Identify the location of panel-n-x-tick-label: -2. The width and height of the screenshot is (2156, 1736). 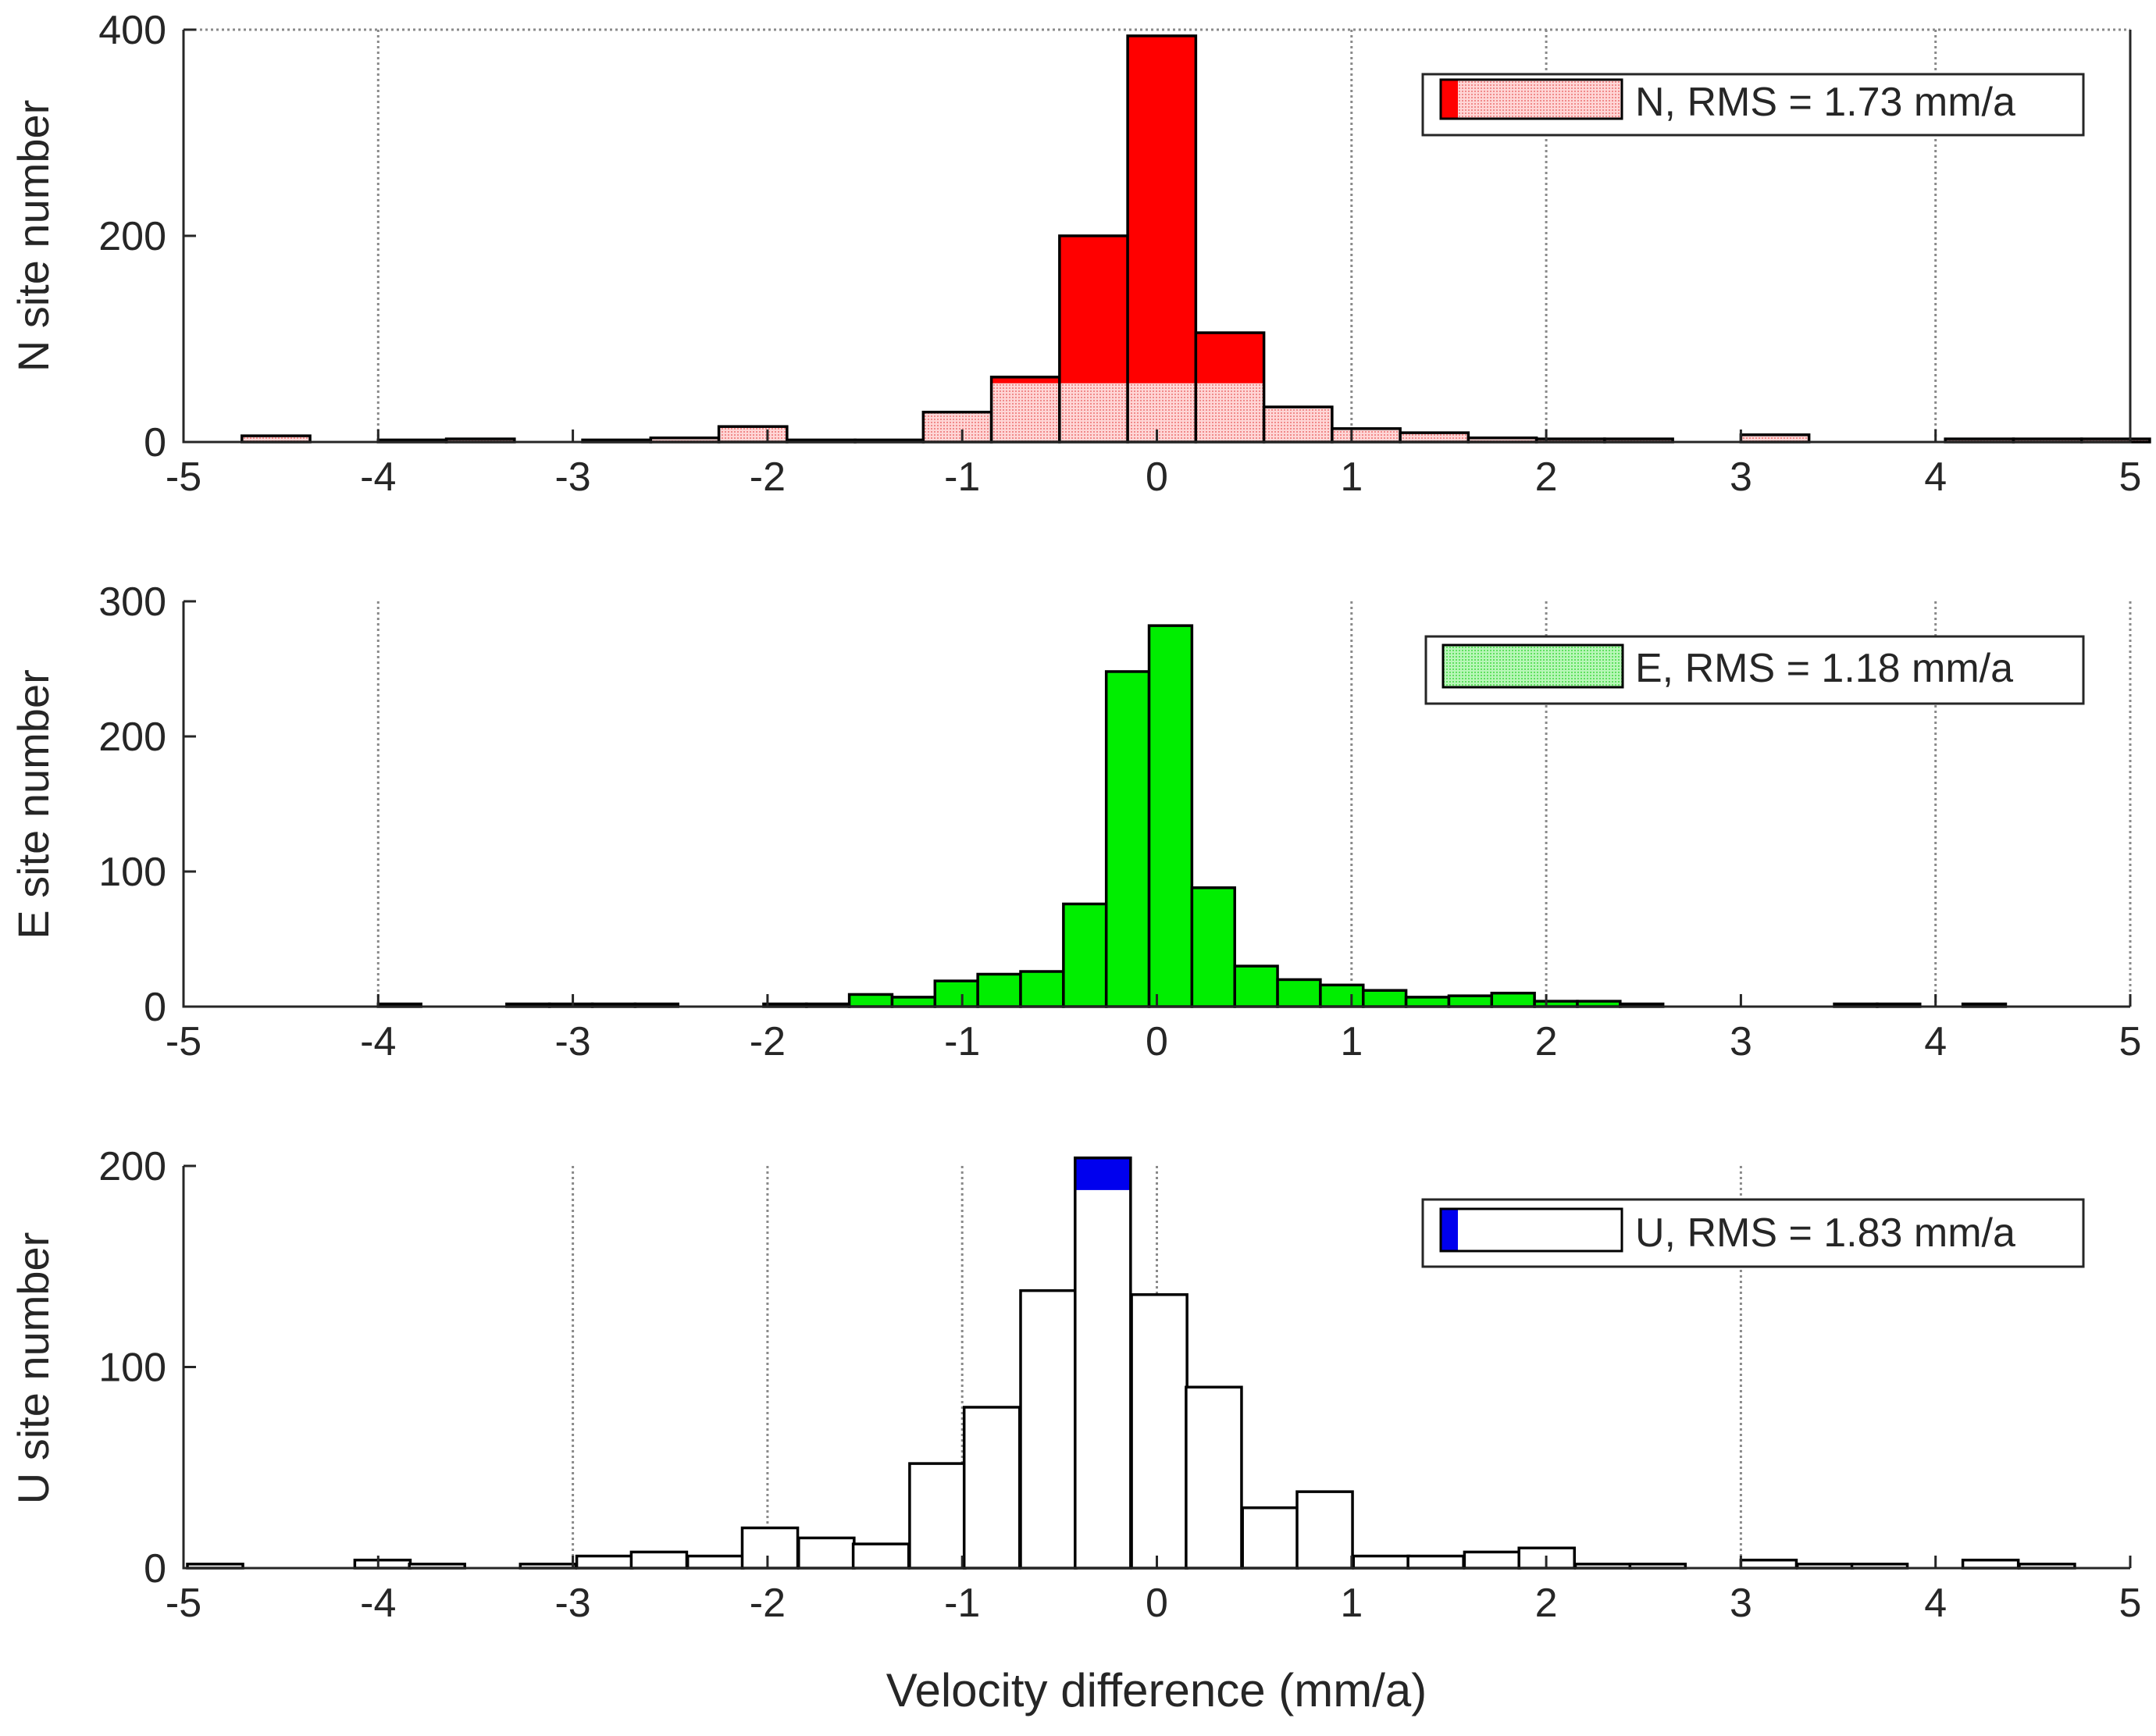
(768, 477).